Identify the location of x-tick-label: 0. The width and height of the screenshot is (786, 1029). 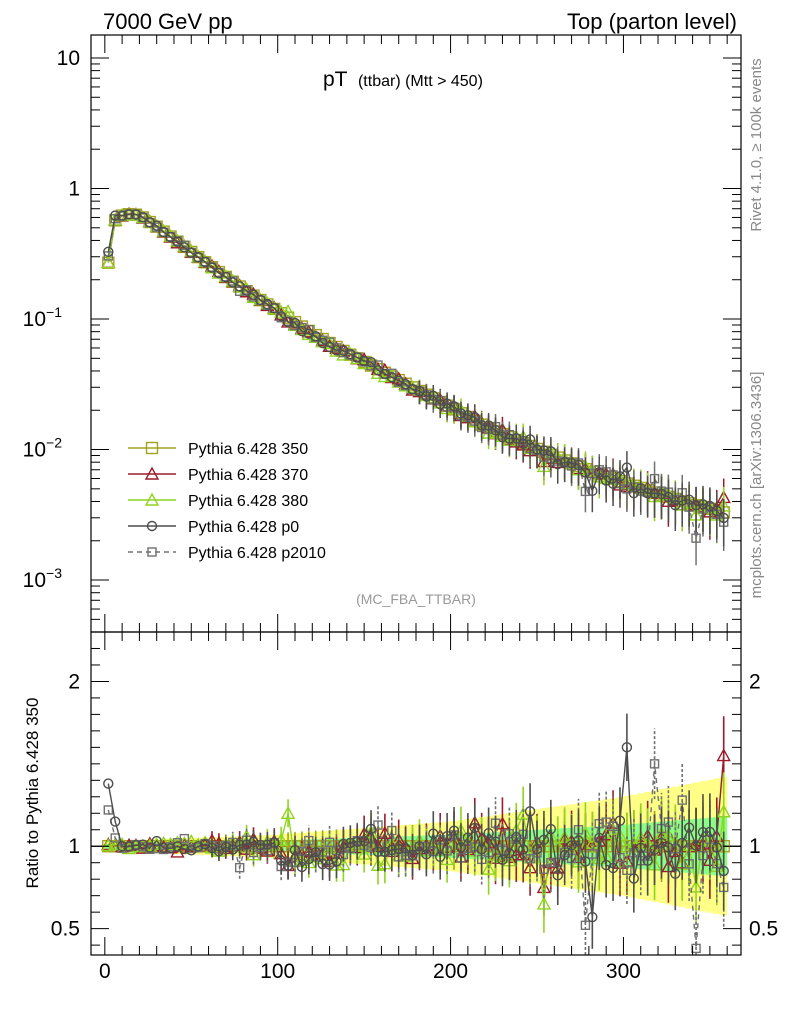
(105, 971).